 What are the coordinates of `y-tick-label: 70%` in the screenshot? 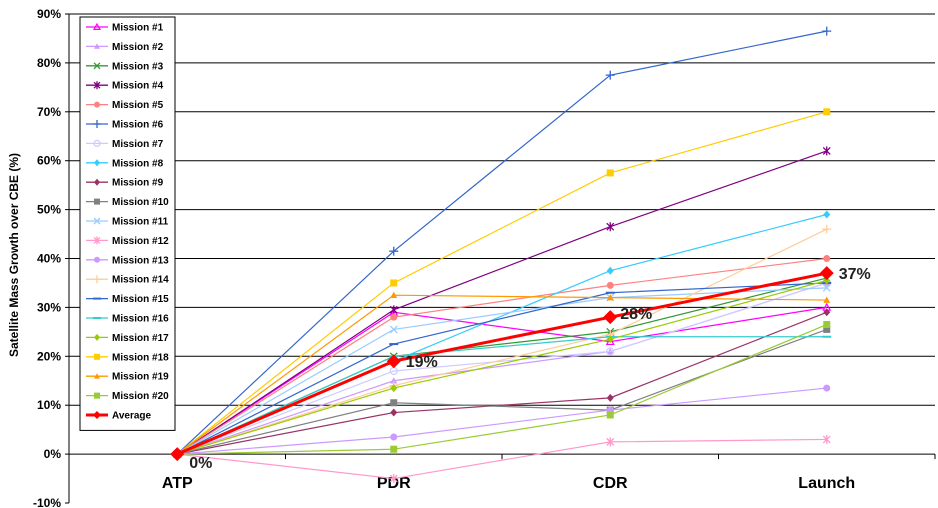 It's located at (49, 112).